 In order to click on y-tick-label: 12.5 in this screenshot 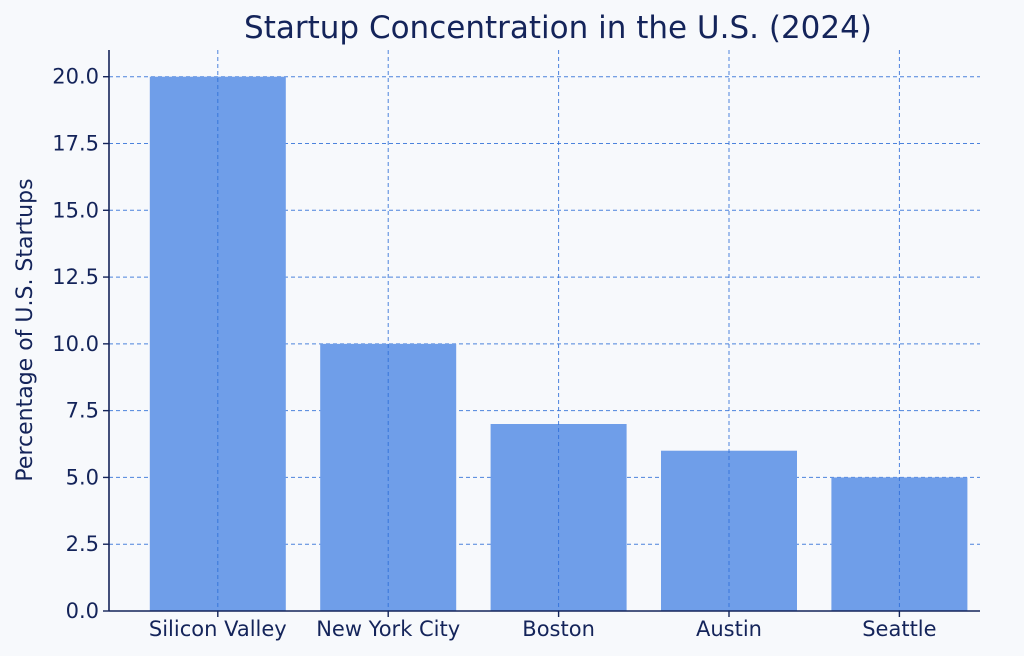, I will do `click(75, 277)`.